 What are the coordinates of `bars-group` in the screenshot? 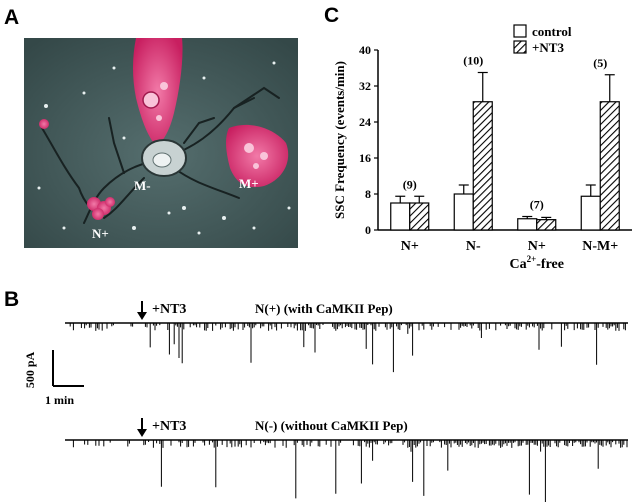 It's located at (505, 151).